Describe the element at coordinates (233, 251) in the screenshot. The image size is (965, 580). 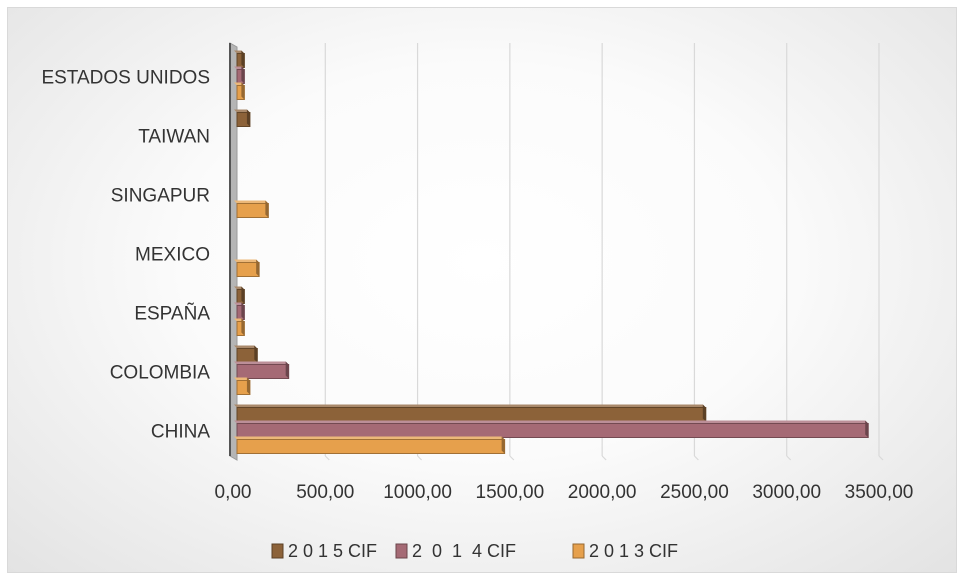
I see `axis-wall` at that location.